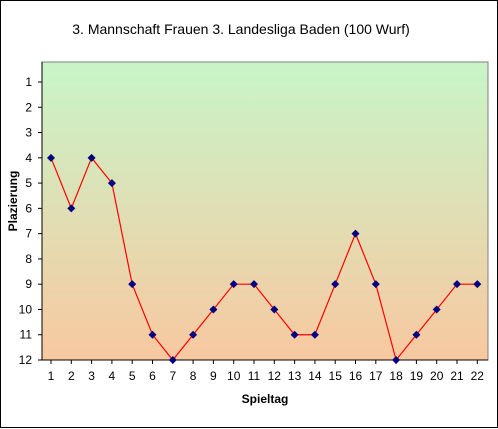  Describe the element at coordinates (26, 335) in the screenshot. I see `y-tick-label: 11` at that location.